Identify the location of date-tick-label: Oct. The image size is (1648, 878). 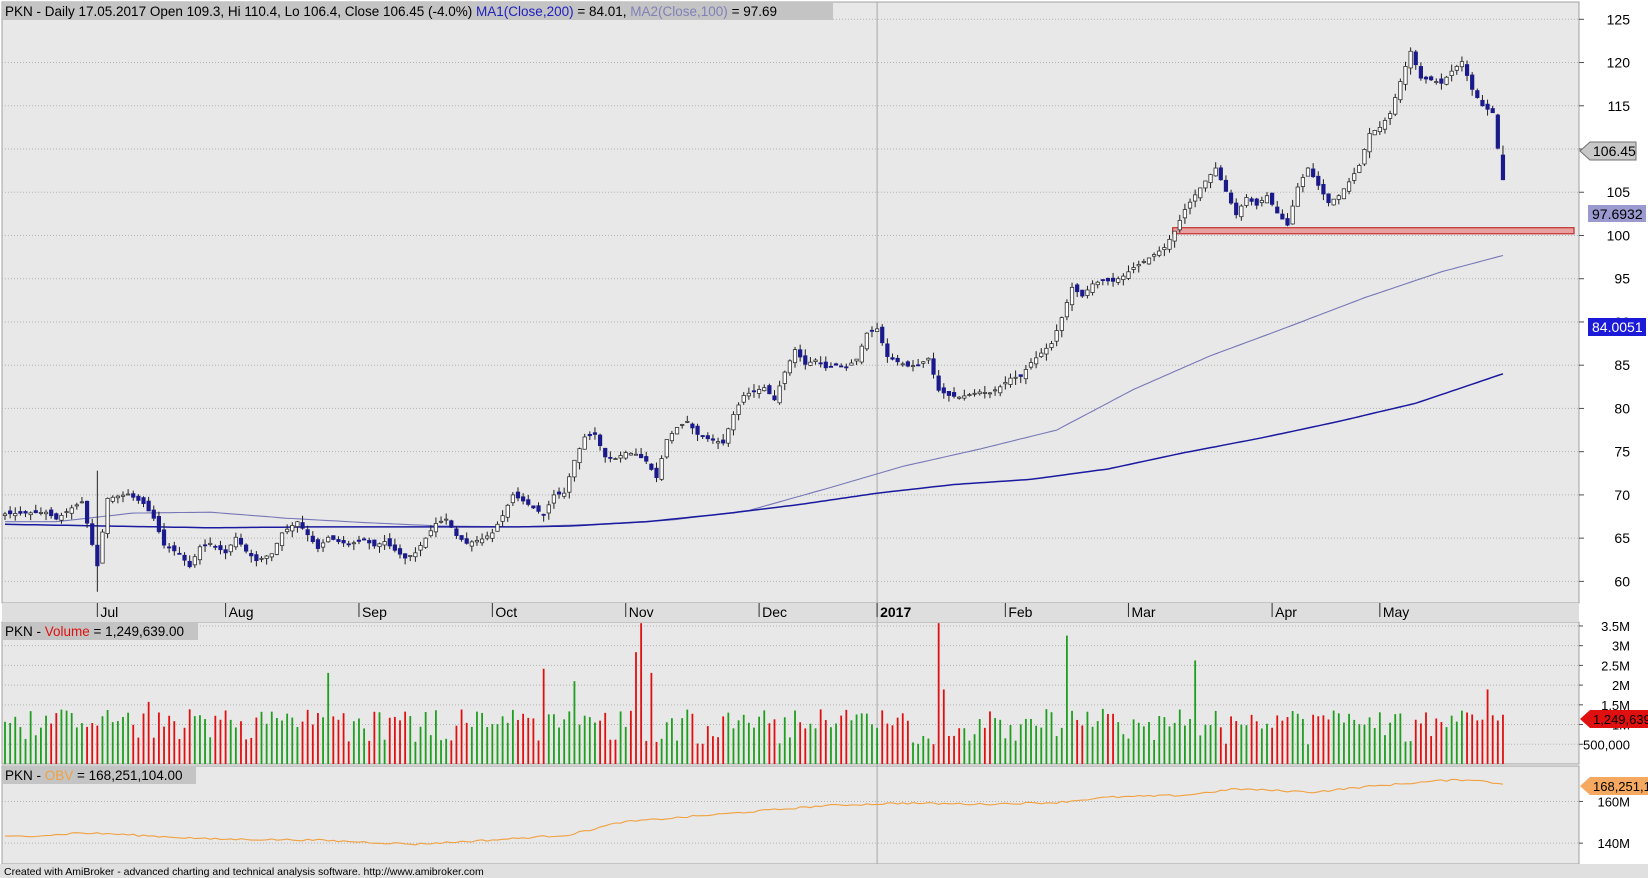
(506, 612).